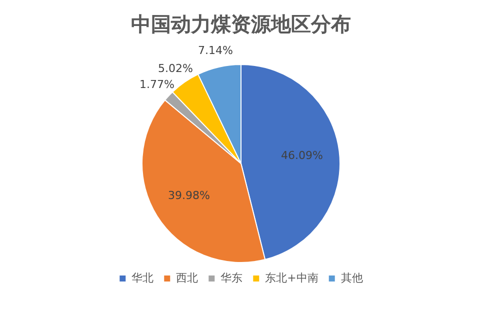  I want to click on legend-label: 华北, so click(143, 277).